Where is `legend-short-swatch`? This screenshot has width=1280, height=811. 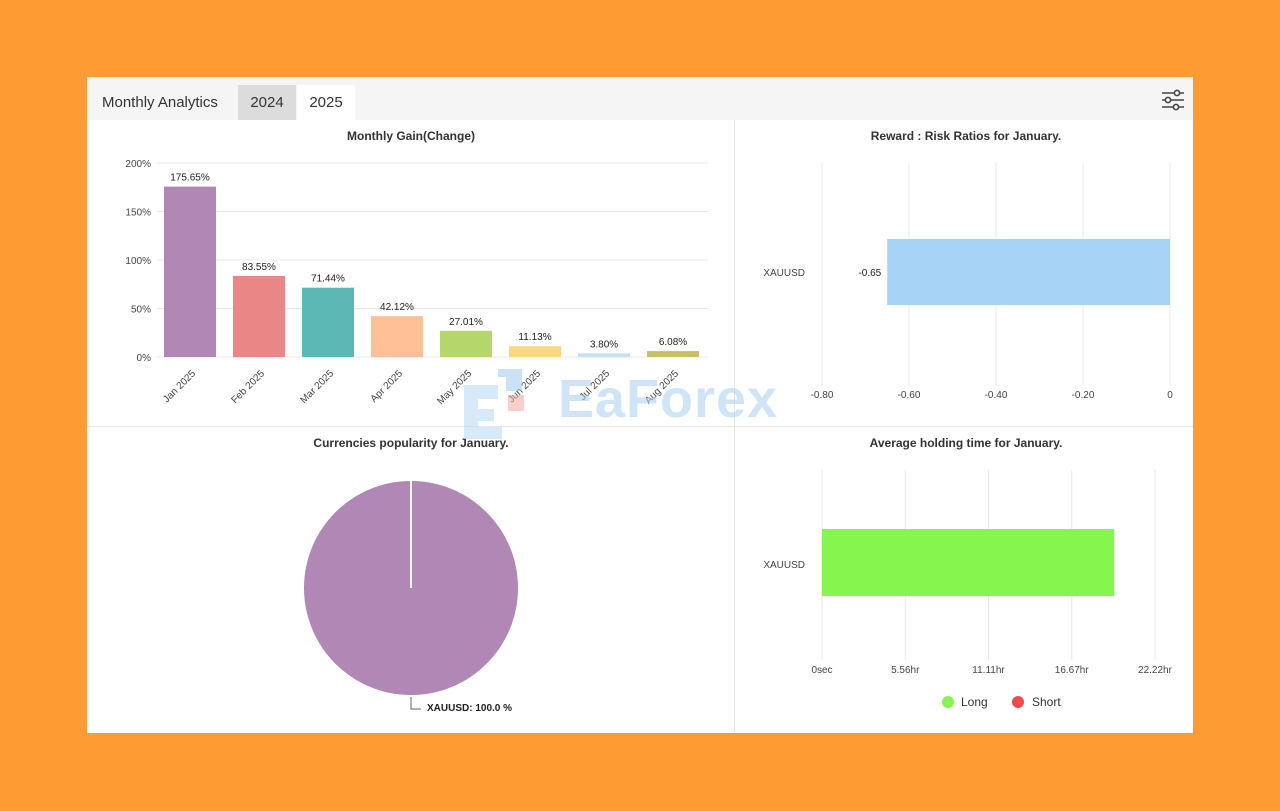 legend-short-swatch is located at coordinates (1018, 702).